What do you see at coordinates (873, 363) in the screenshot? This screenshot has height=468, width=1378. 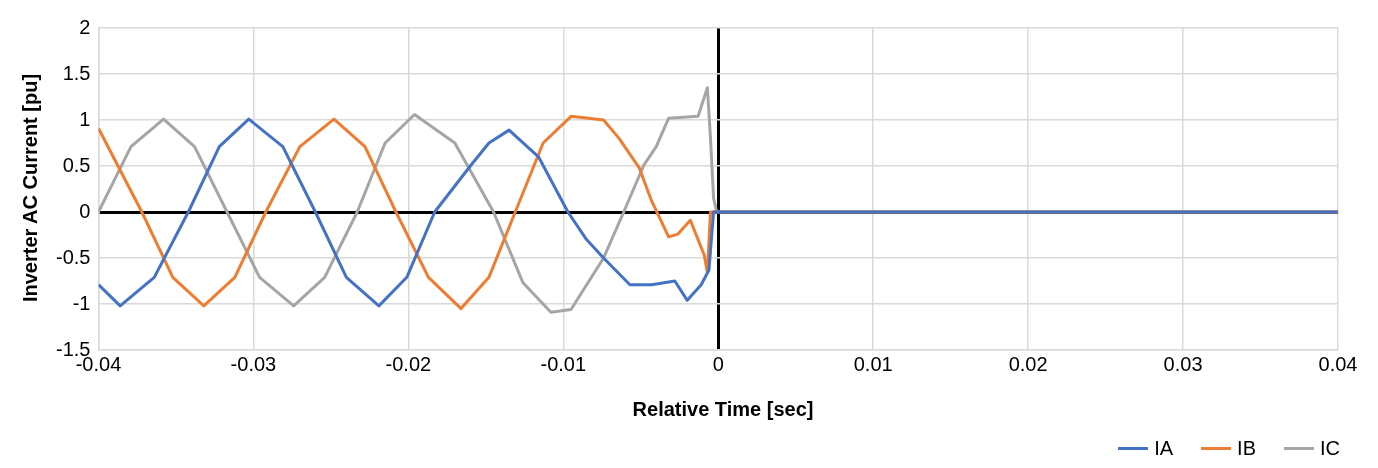 I see `x-tick-label: 0.01` at bounding box center [873, 363].